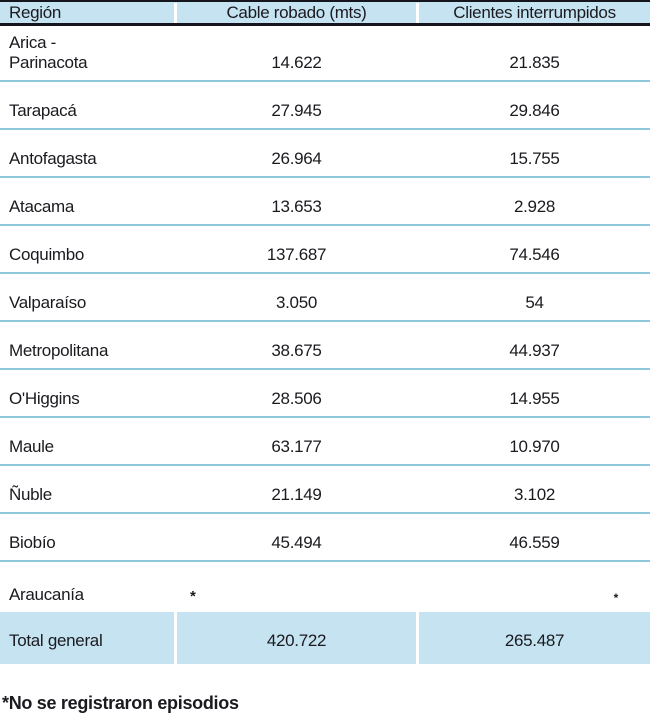 Image resolution: width=650 pixels, height=724 pixels. What do you see at coordinates (120, 703) in the screenshot?
I see `footnote: *No se registraron episodios` at bounding box center [120, 703].